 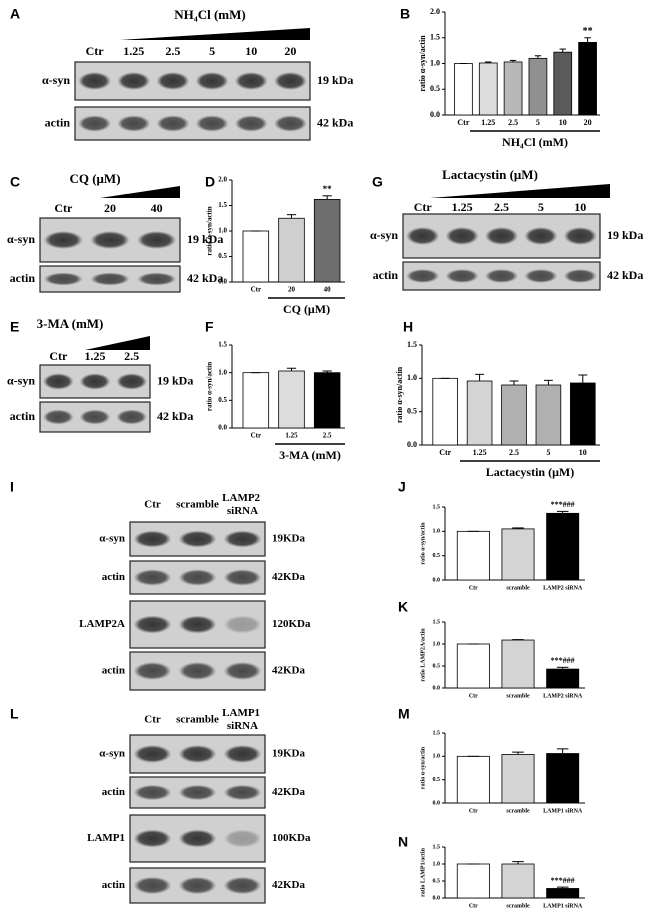 What do you see at coordinates (14, 327) in the screenshot?
I see `panel-letter: E` at bounding box center [14, 327].